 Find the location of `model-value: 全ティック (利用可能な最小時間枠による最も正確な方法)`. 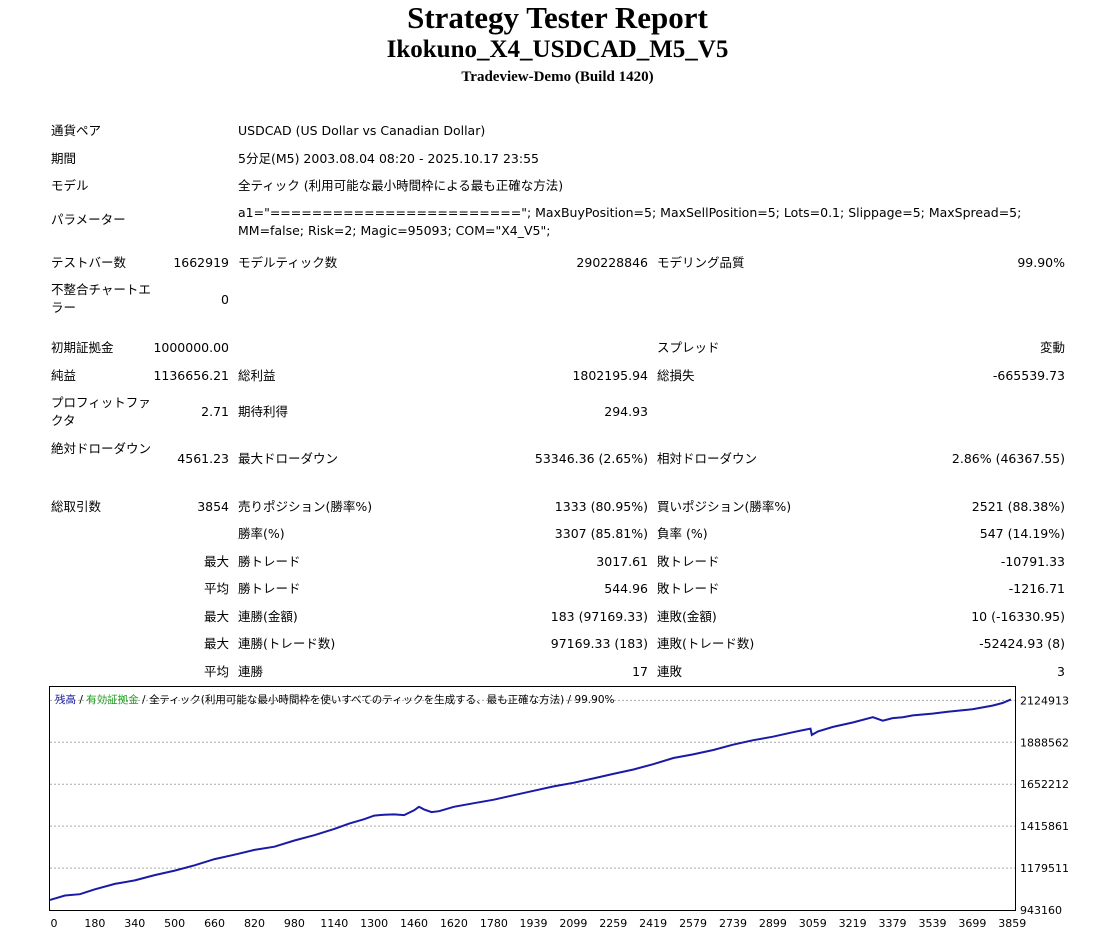

model-value: 全ティック (利用可能な最小時間枠による最も正確な方法) is located at coordinates (401, 185).